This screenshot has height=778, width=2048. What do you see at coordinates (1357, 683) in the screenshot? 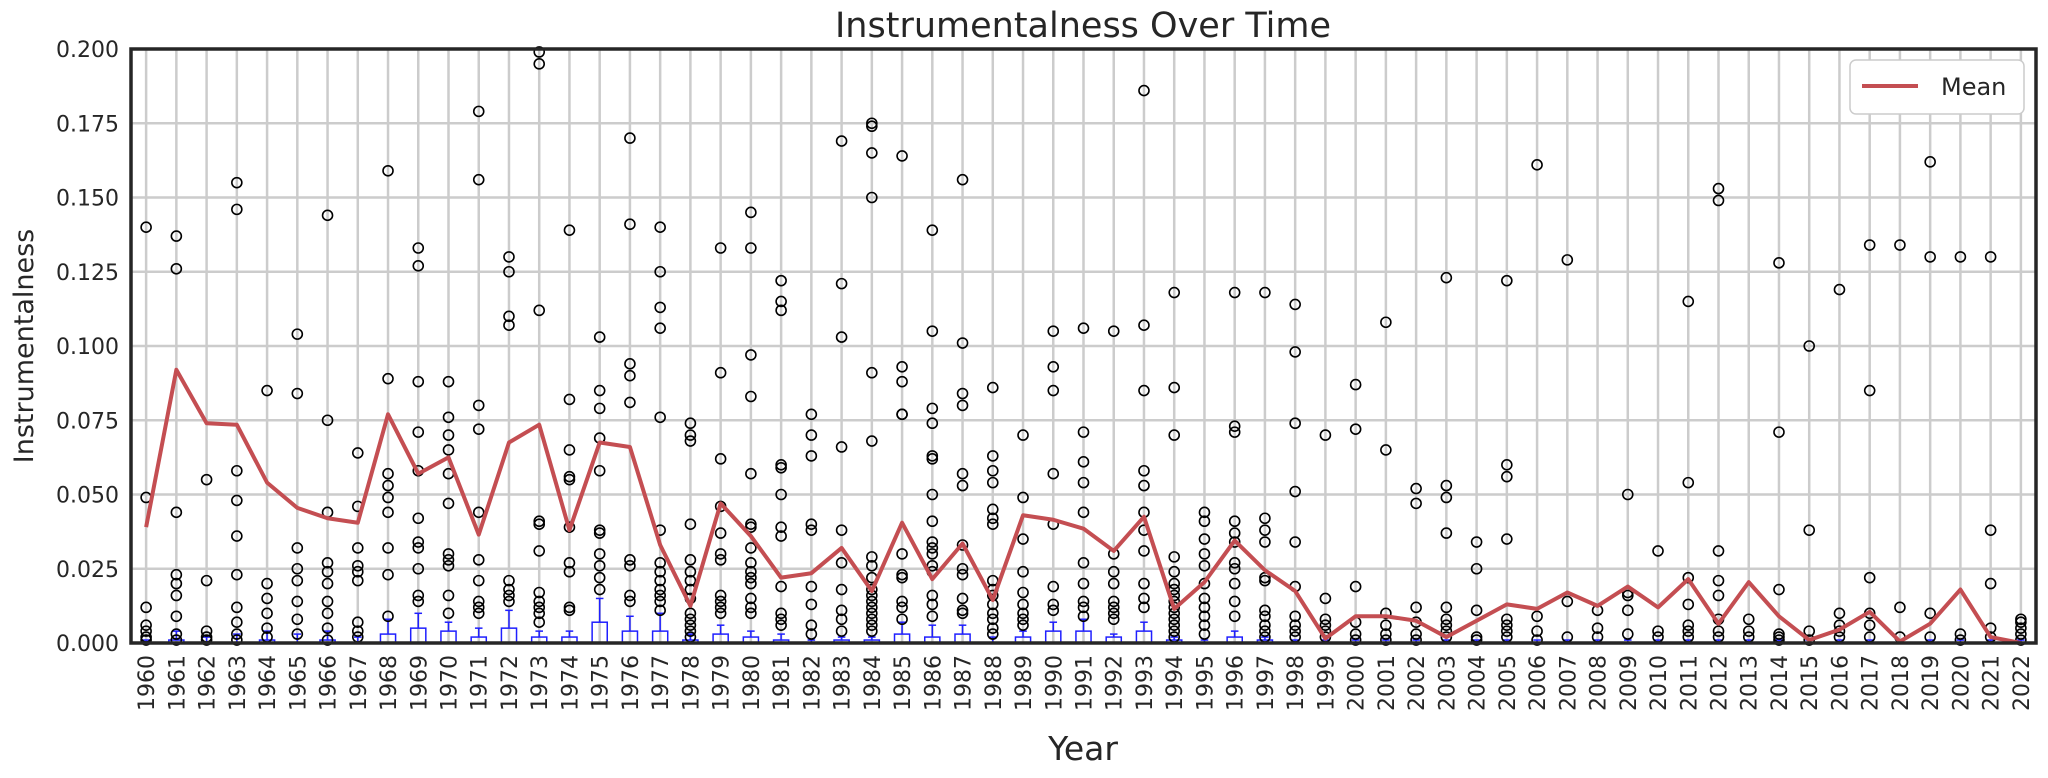
I see `x-tick-label: 2000` at bounding box center [1357, 683].